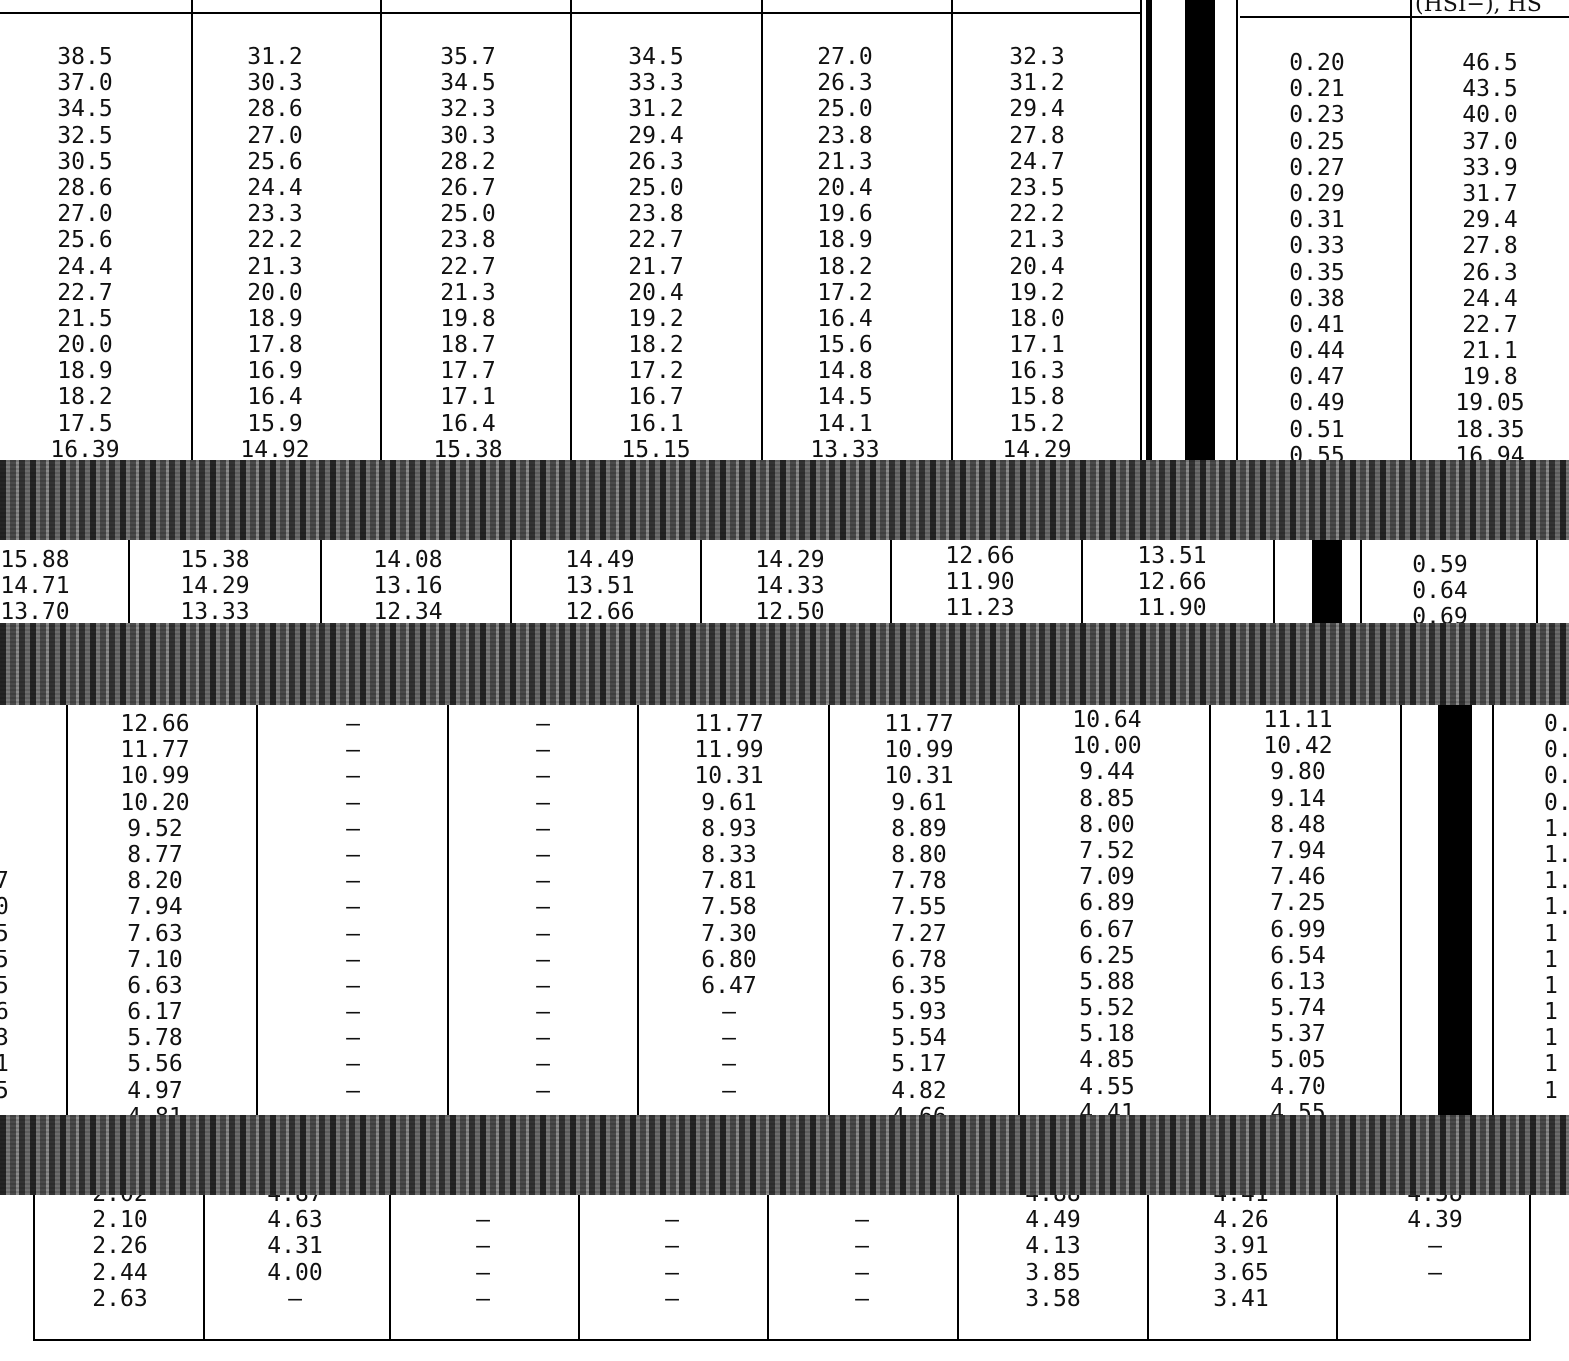  What do you see at coordinates (790, 585) in the screenshot?
I see `table-column: 14.29 14.33 12.50` at bounding box center [790, 585].